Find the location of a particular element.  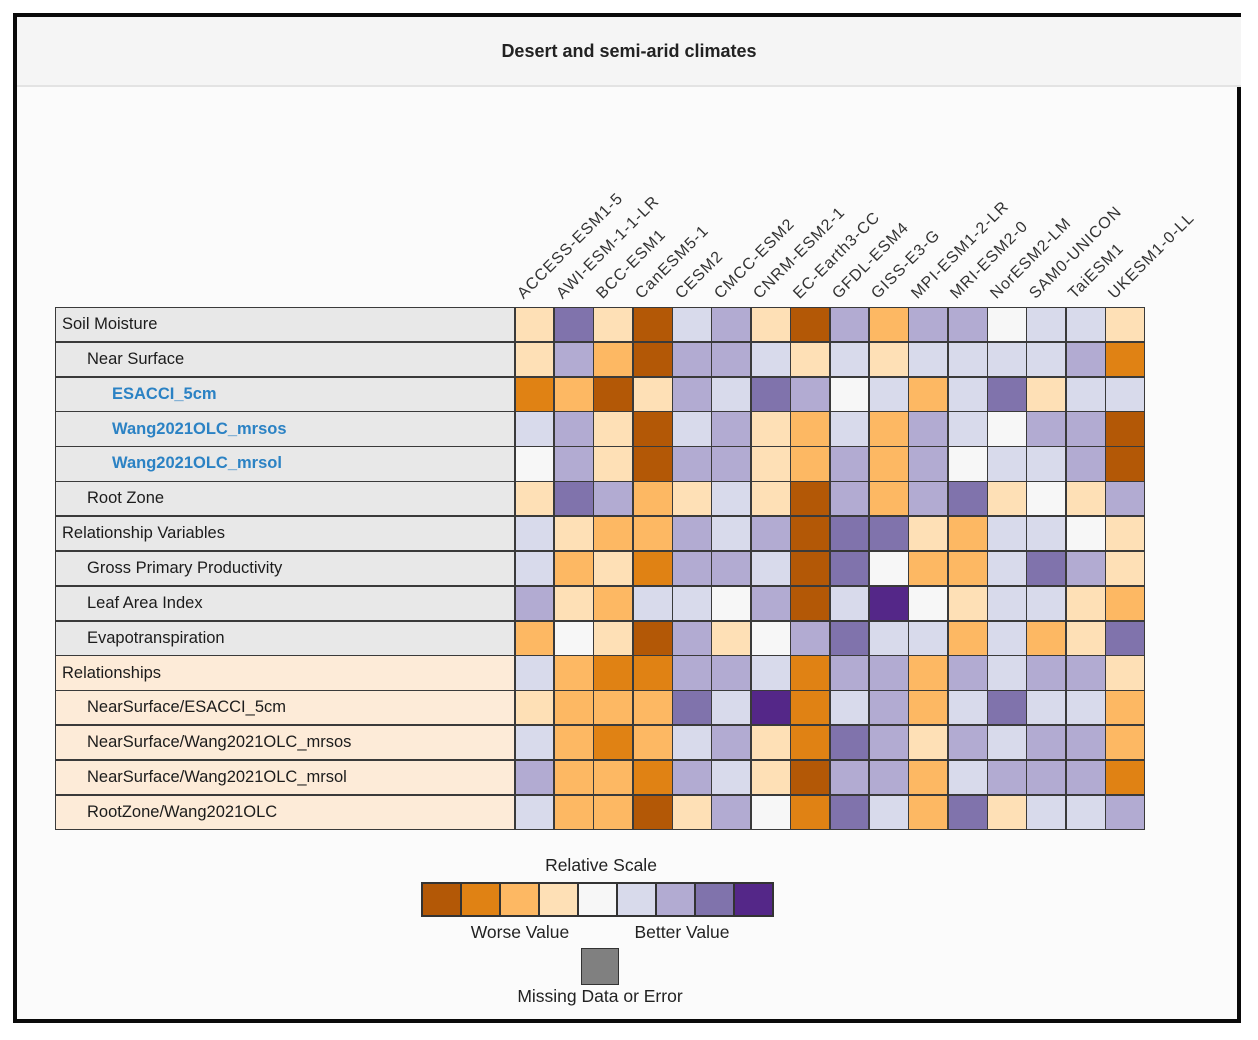

row-label: Wang2021OLC_mrsol is located at coordinates (285, 464).